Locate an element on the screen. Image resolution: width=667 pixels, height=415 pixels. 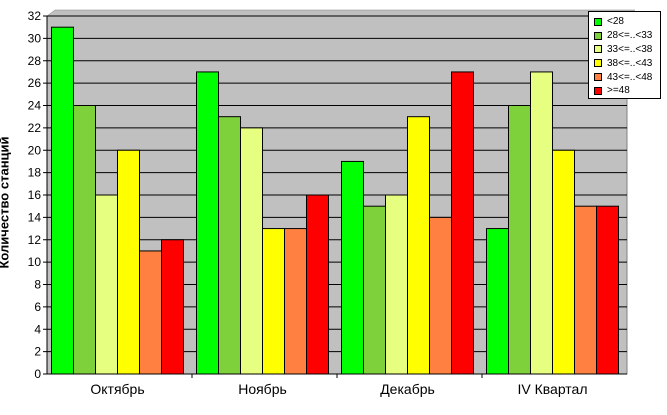
legend-item: 28<=..<33 is located at coordinates (627, 36).